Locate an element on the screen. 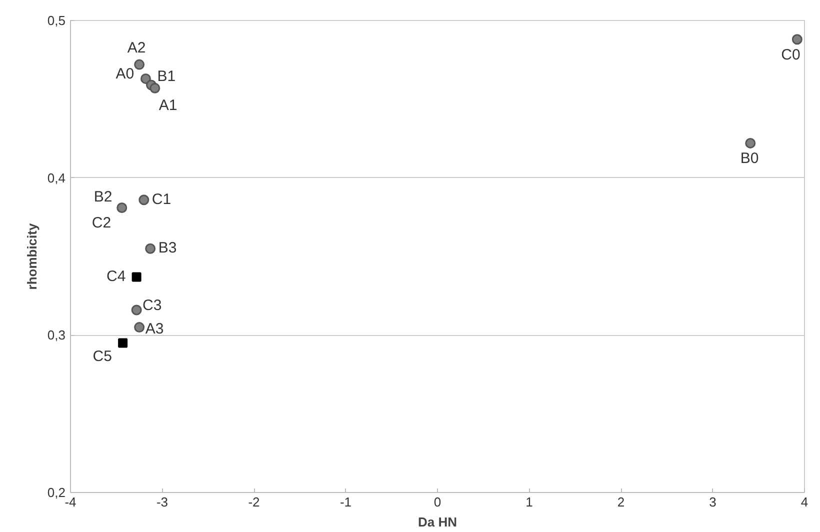 This screenshot has width=820, height=532. x-tick-label: -2 is located at coordinates (254, 502).